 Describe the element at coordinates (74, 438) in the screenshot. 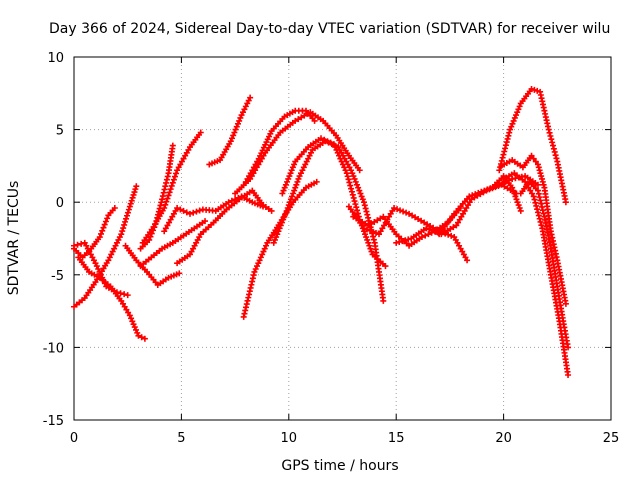

I see `x-tick-label: 0` at that location.